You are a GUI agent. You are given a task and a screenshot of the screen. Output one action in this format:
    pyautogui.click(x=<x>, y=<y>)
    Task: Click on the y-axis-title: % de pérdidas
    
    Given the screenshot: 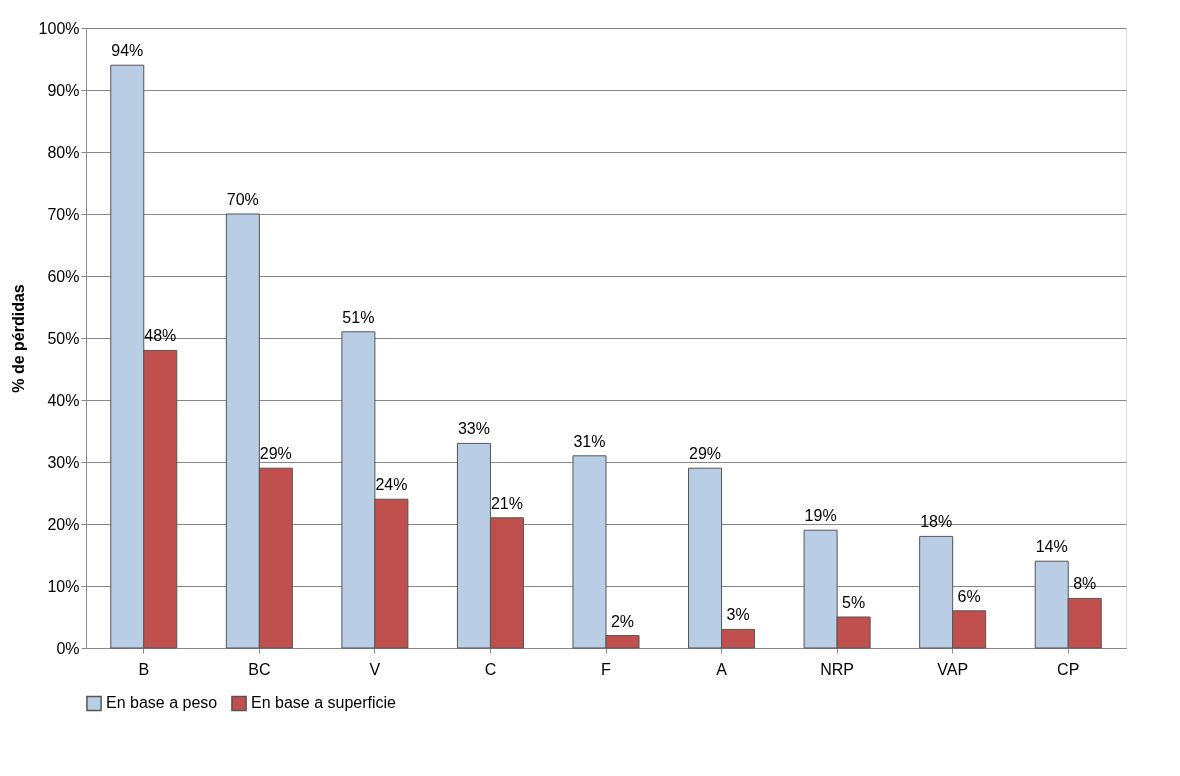 What is the action you would take?
    pyautogui.click(x=18, y=338)
    